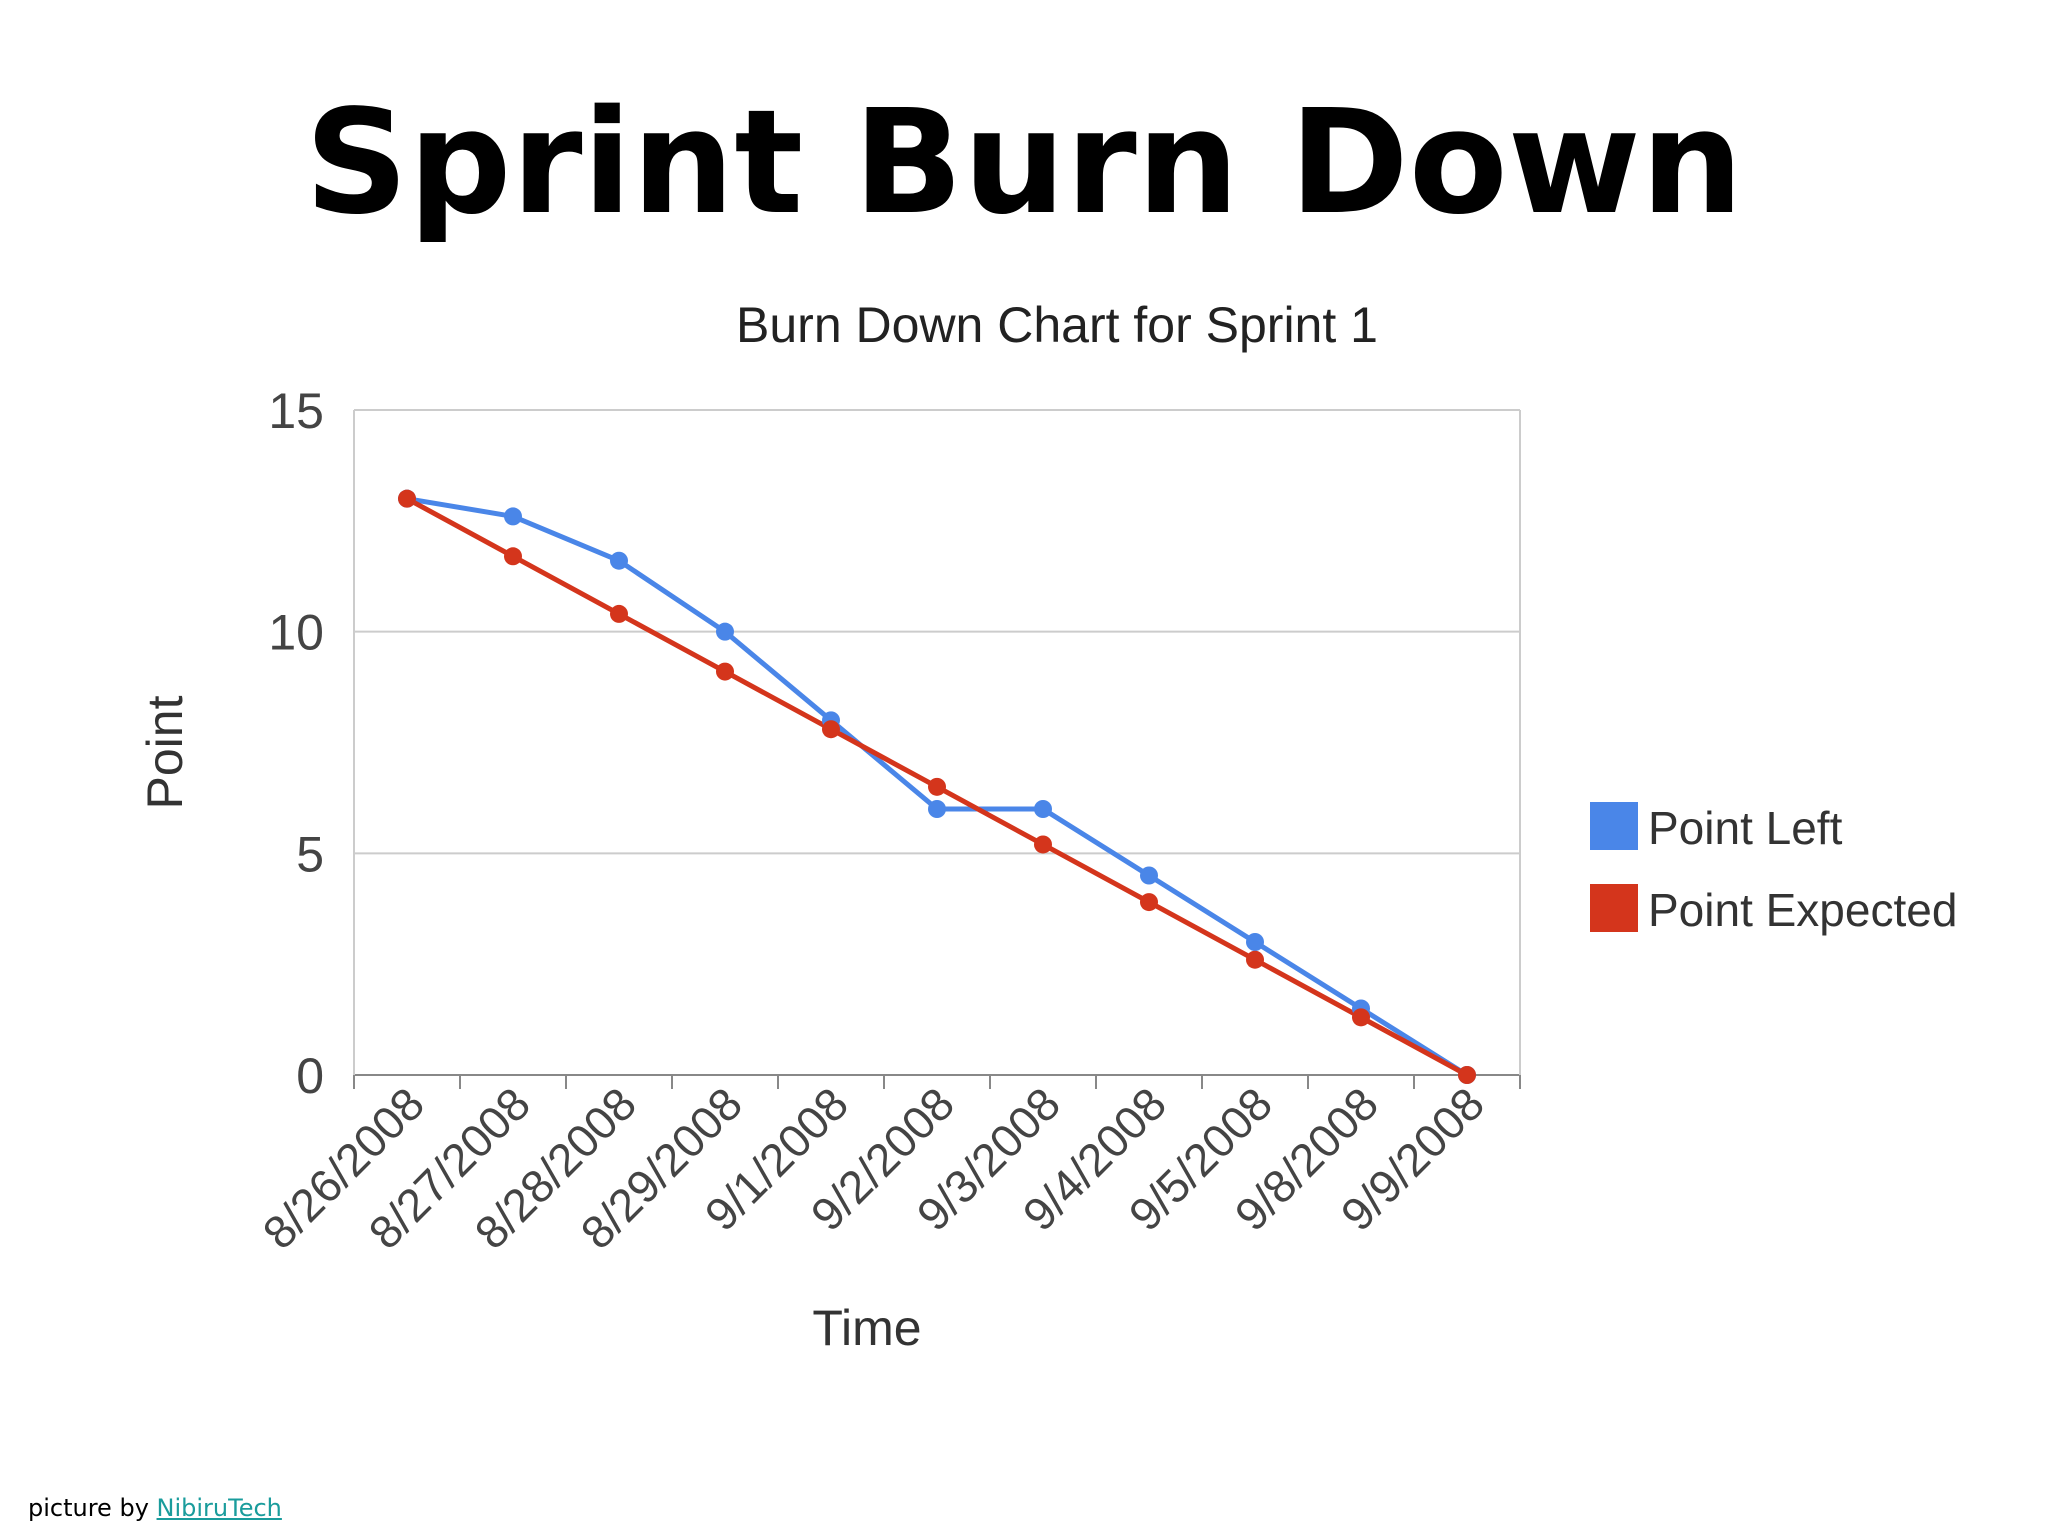 Image resolution: width=2048 pixels, height=1536 pixels. What do you see at coordinates (1024, 162) in the screenshot?
I see `slide-title: Sprint Burn Down` at bounding box center [1024, 162].